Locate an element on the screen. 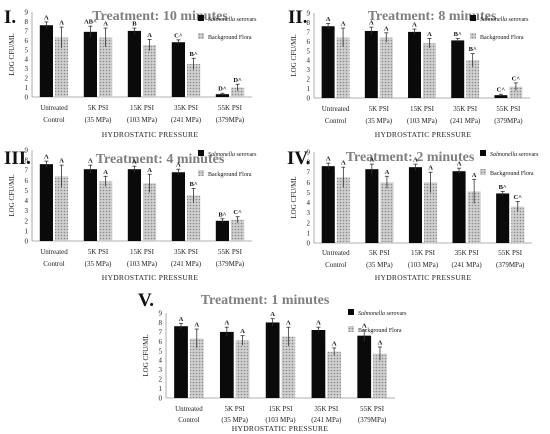 Image resolution: width=550 pixels, height=434 pixels. significance-label: AB^ is located at coordinates (90, 22).